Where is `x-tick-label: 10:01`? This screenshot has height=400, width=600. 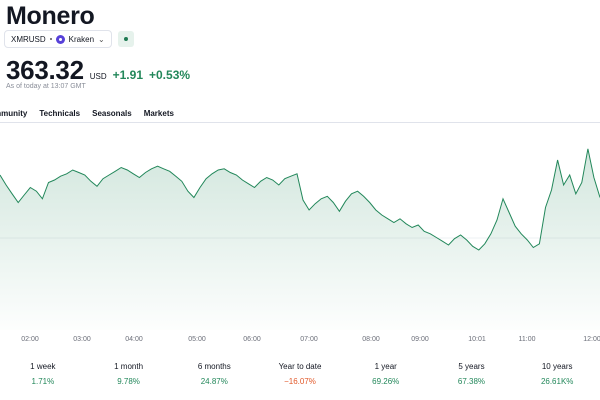 x-tick-label: 10:01 is located at coordinates (477, 339).